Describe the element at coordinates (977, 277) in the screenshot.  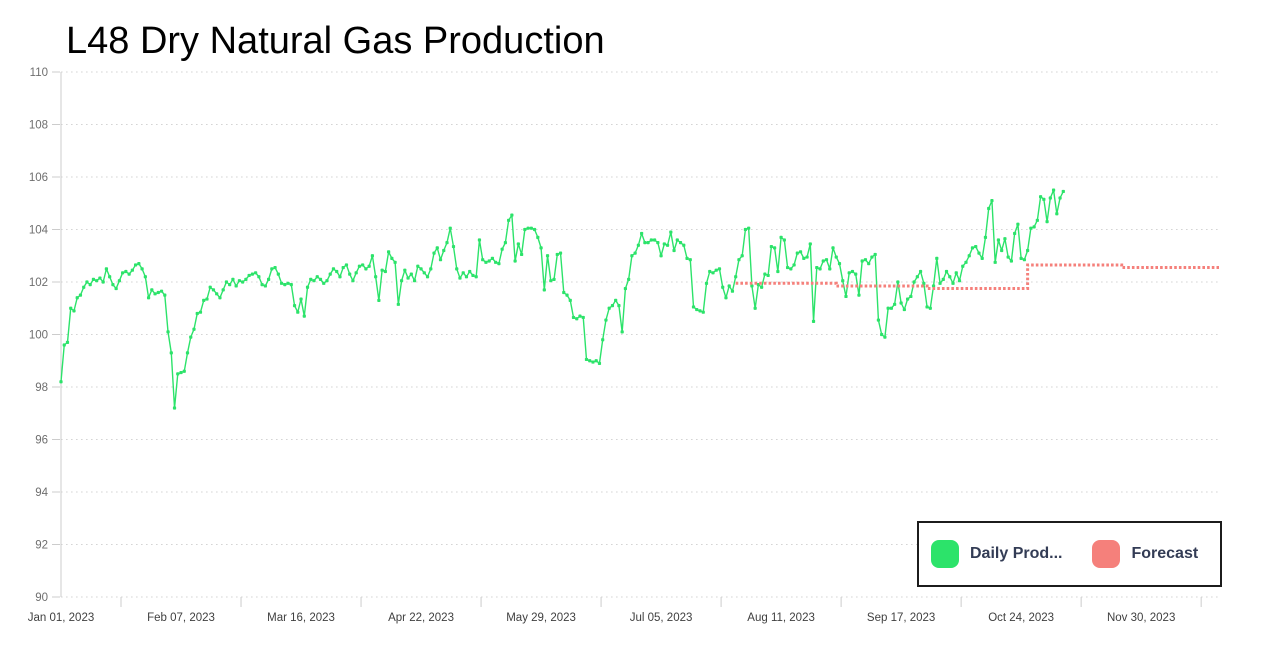
I see `forecast-line` at that location.